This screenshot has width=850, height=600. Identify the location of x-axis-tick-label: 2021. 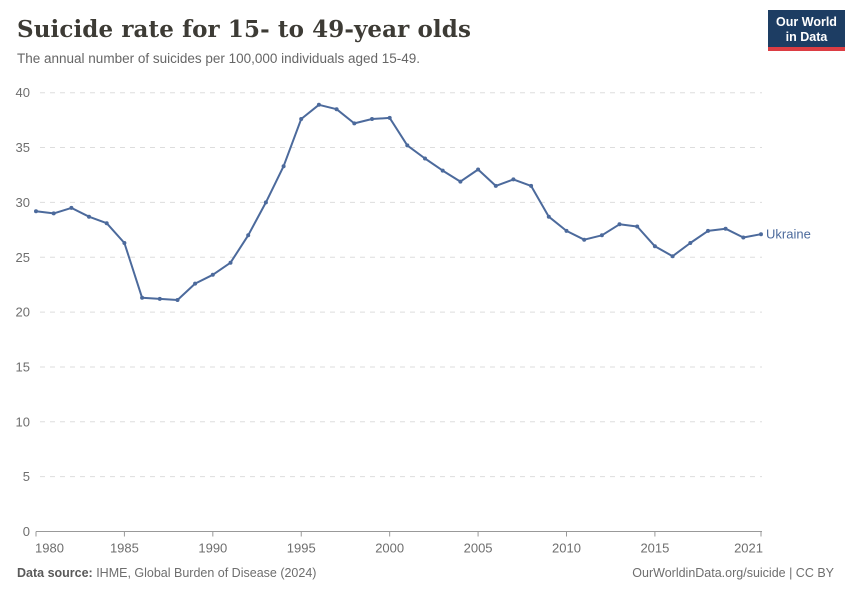
(748, 548).